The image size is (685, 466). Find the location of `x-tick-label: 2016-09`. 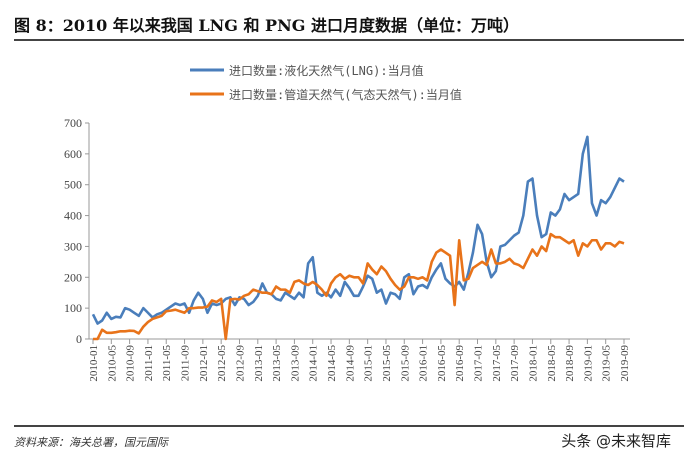

x-tick-label: 2016-09 is located at coordinates (460, 363).